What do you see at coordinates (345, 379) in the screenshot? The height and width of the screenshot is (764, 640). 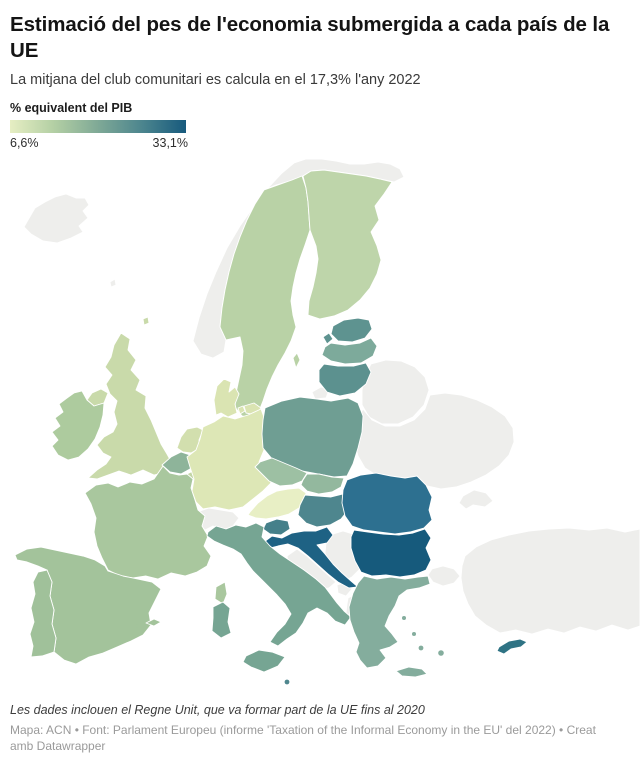 I see `country-lithuania` at bounding box center [345, 379].